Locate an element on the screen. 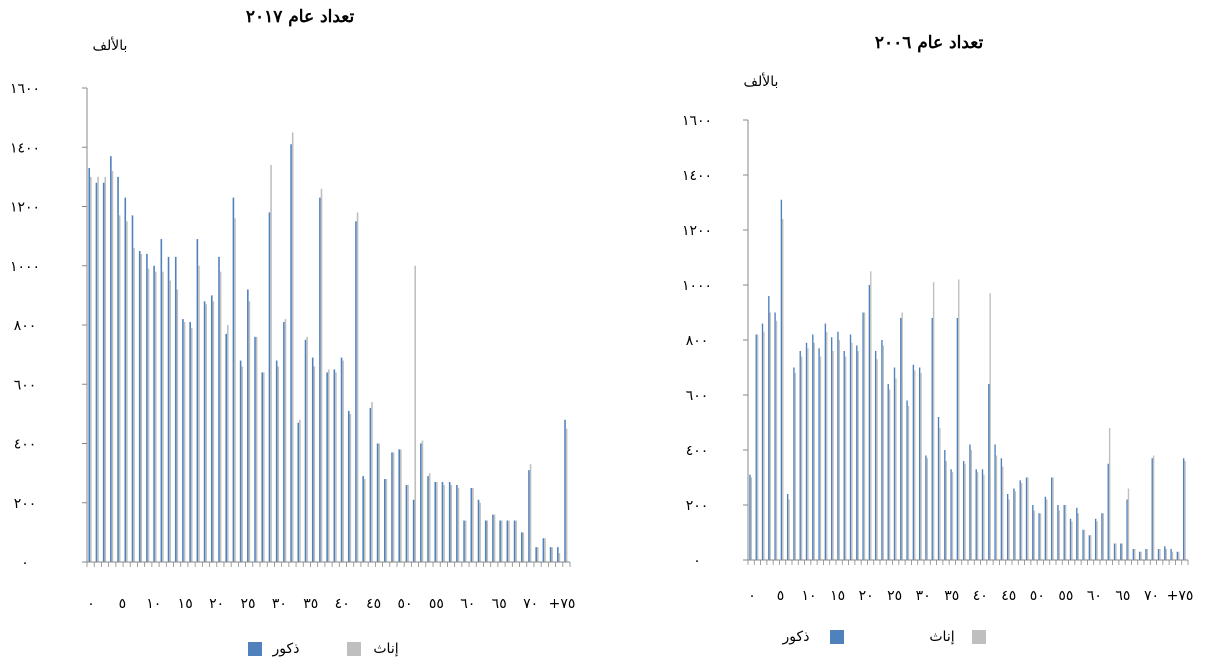 Image resolution: width=1212 pixels, height=661 pixels. x-tick-label: ٤٥ is located at coordinates (1008, 596).